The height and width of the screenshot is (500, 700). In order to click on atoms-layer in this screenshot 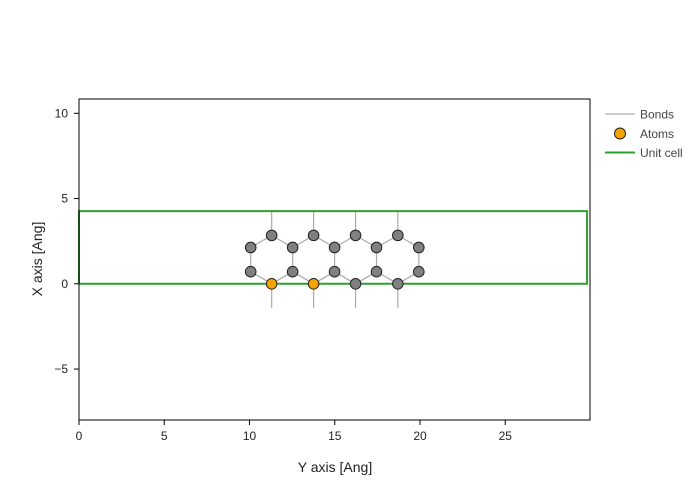, I will do `click(334, 259)`.